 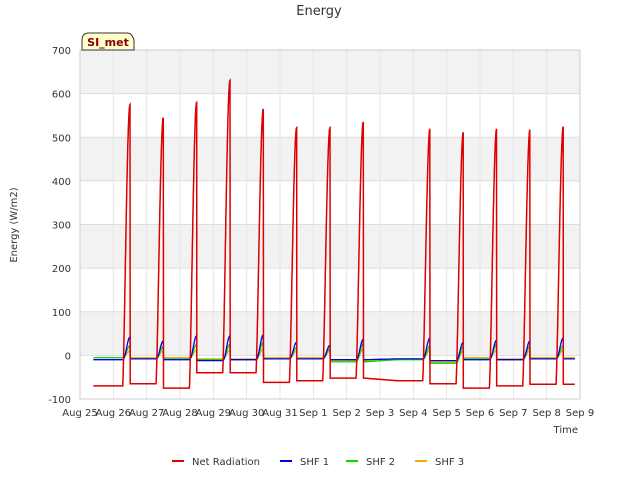 I want to click on x-tick-label: Aug 31, so click(x=279, y=413).